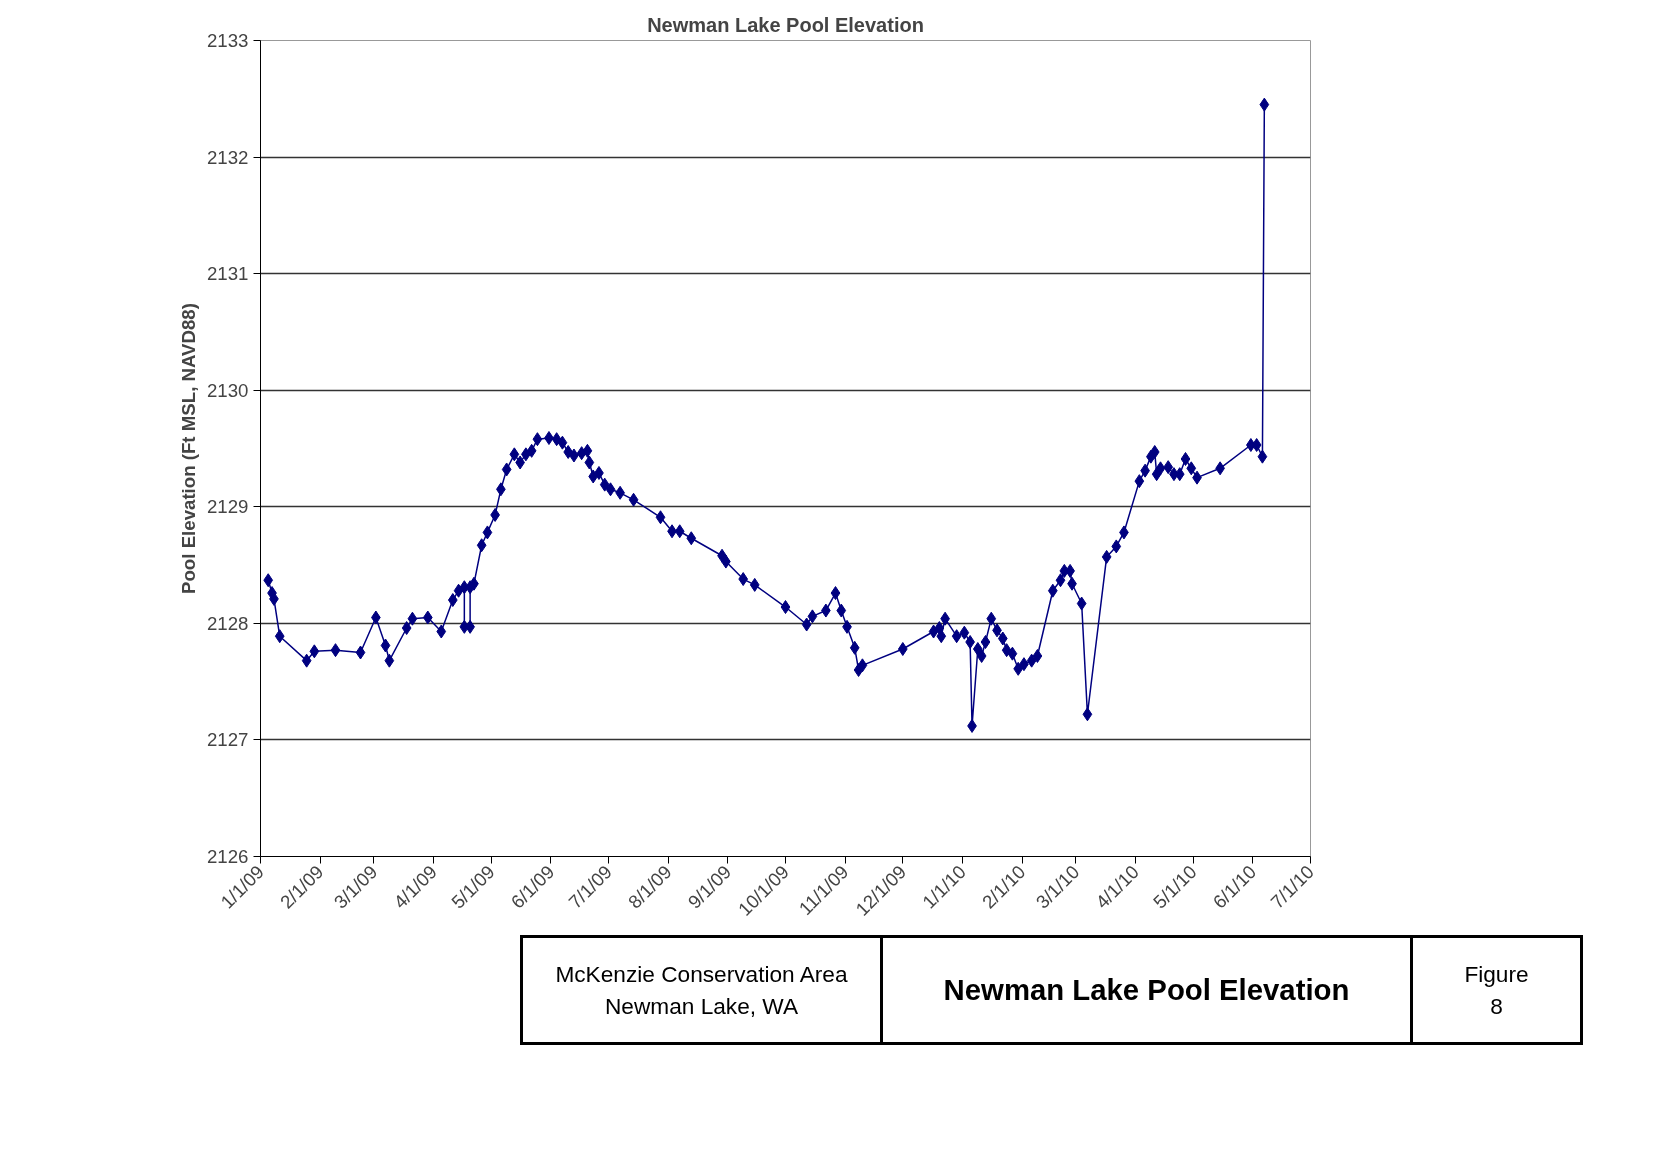 This screenshot has height=1165, width=1662. What do you see at coordinates (228, 856) in the screenshot?
I see `y-tick-label: 2126` at bounding box center [228, 856].